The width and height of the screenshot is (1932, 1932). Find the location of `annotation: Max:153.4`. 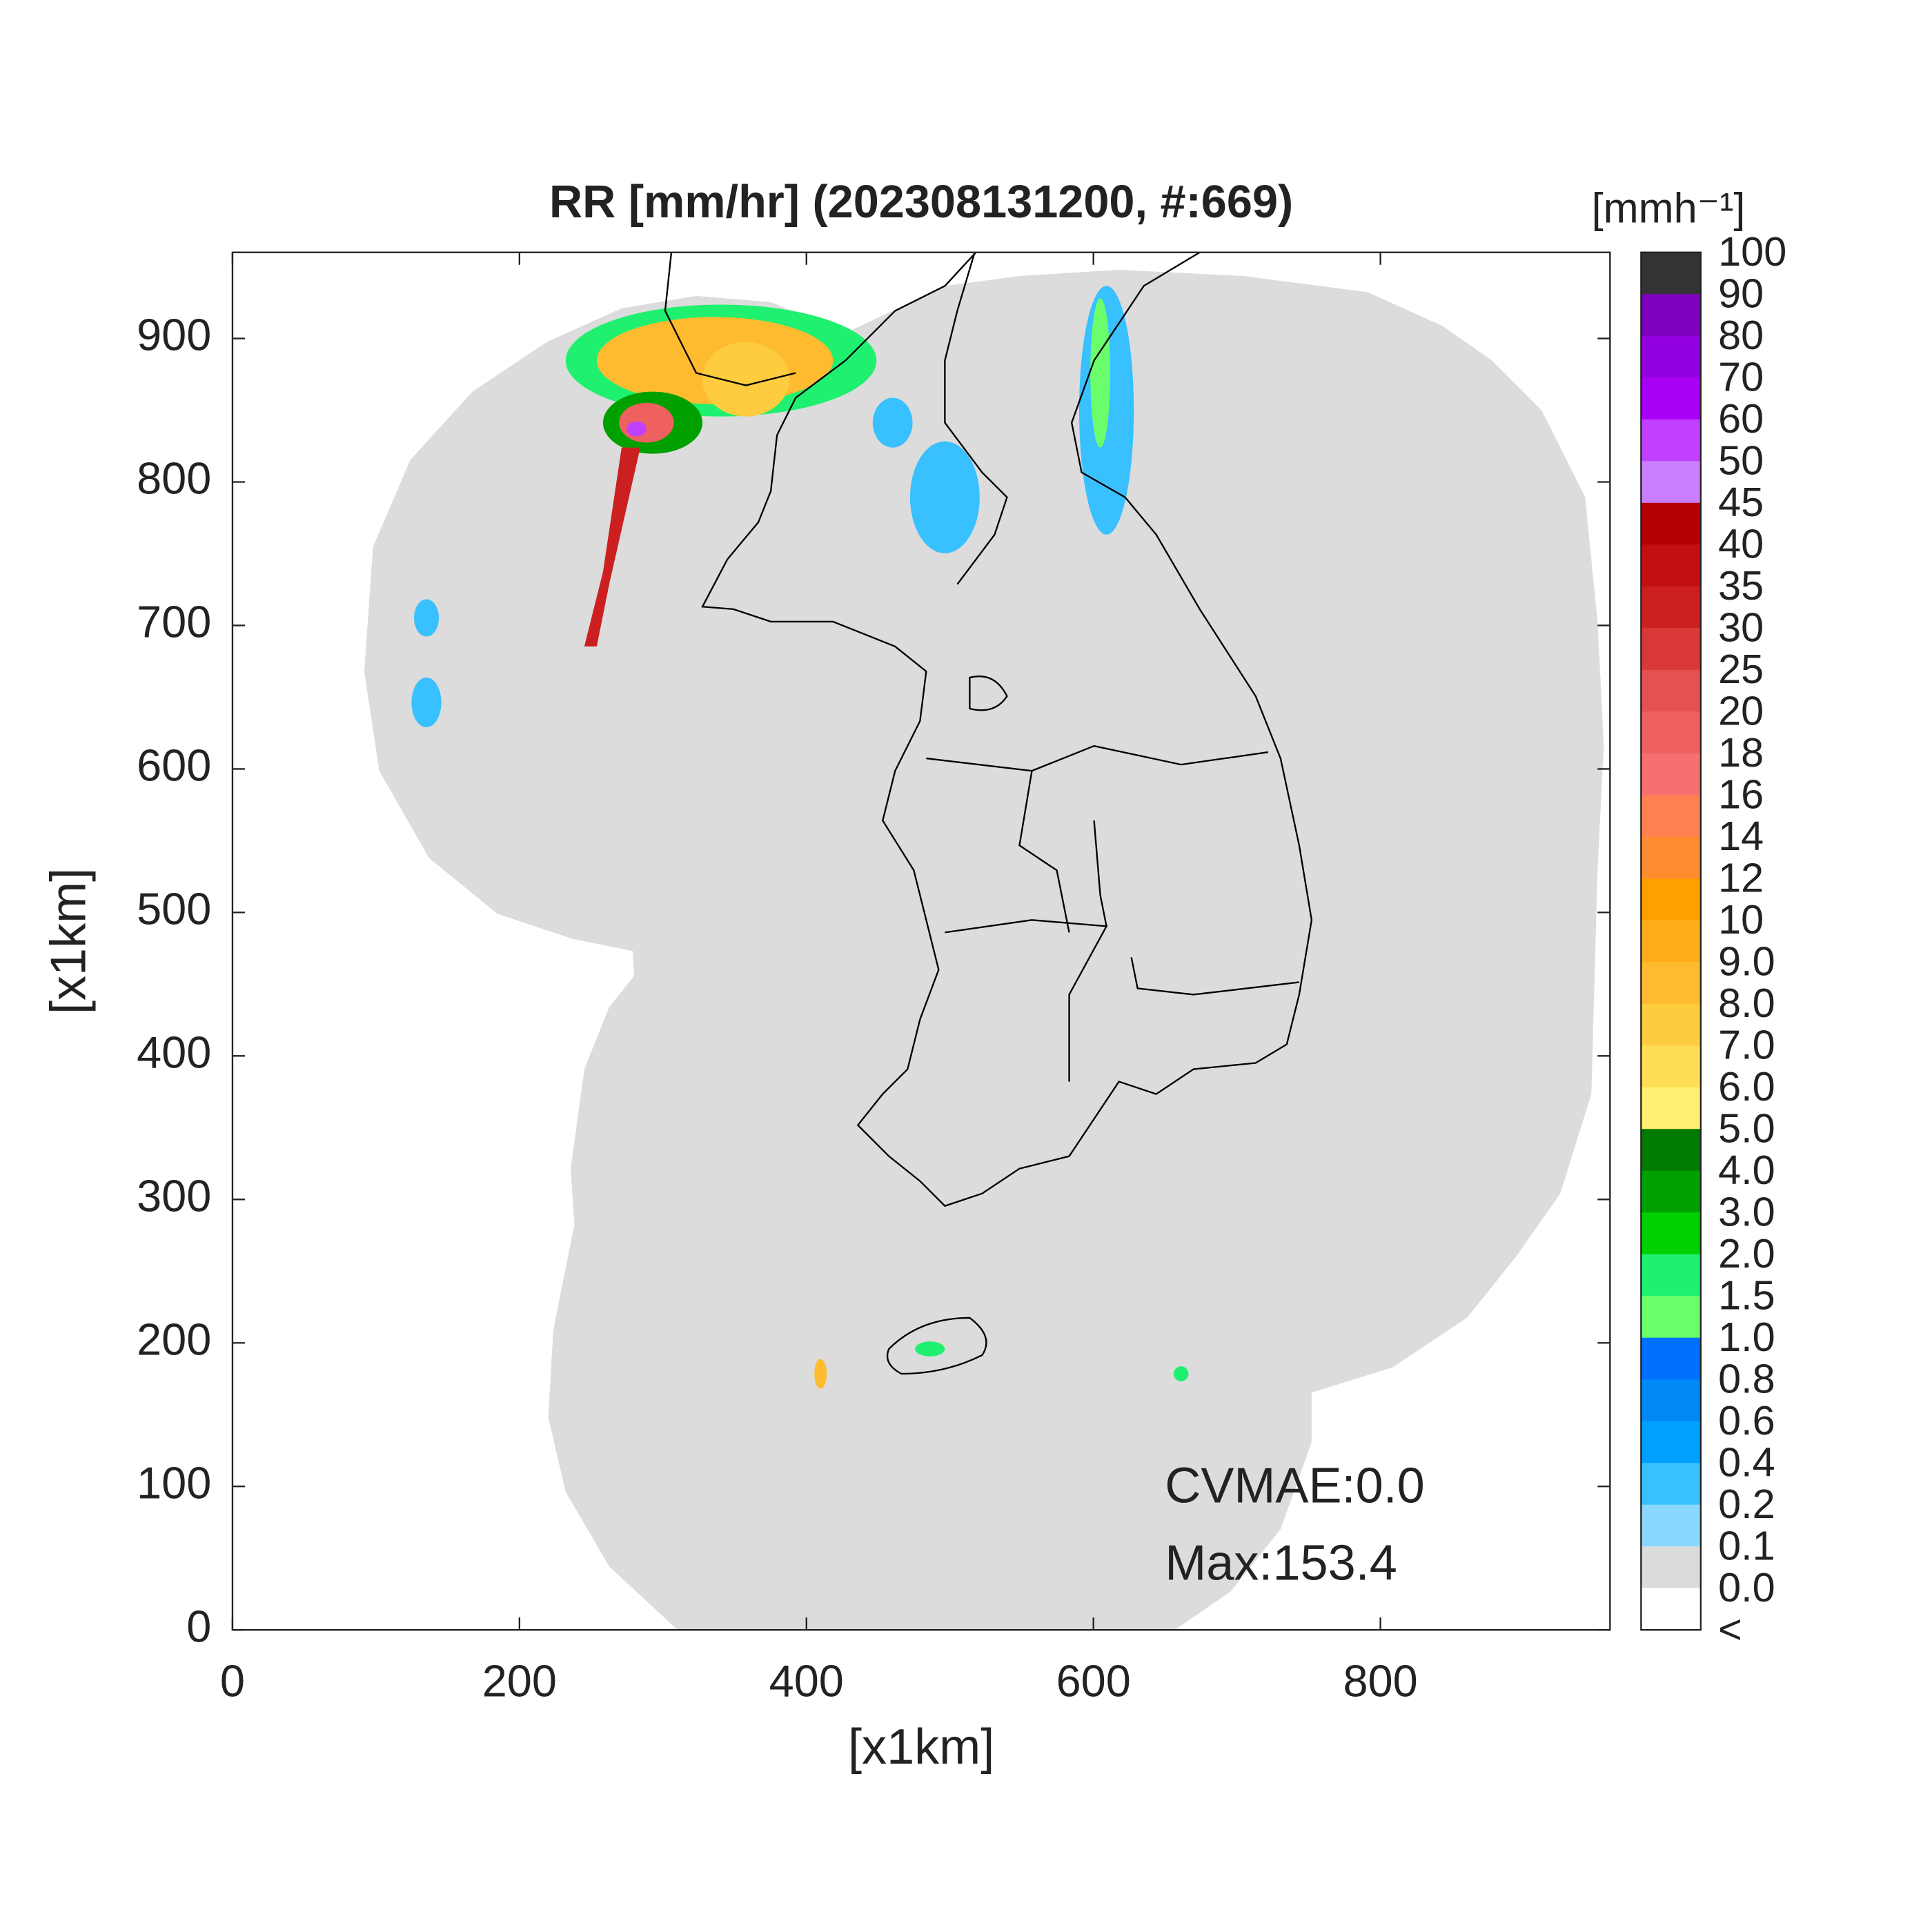

annotation: Max:153.4 is located at coordinates (1281, 1562).